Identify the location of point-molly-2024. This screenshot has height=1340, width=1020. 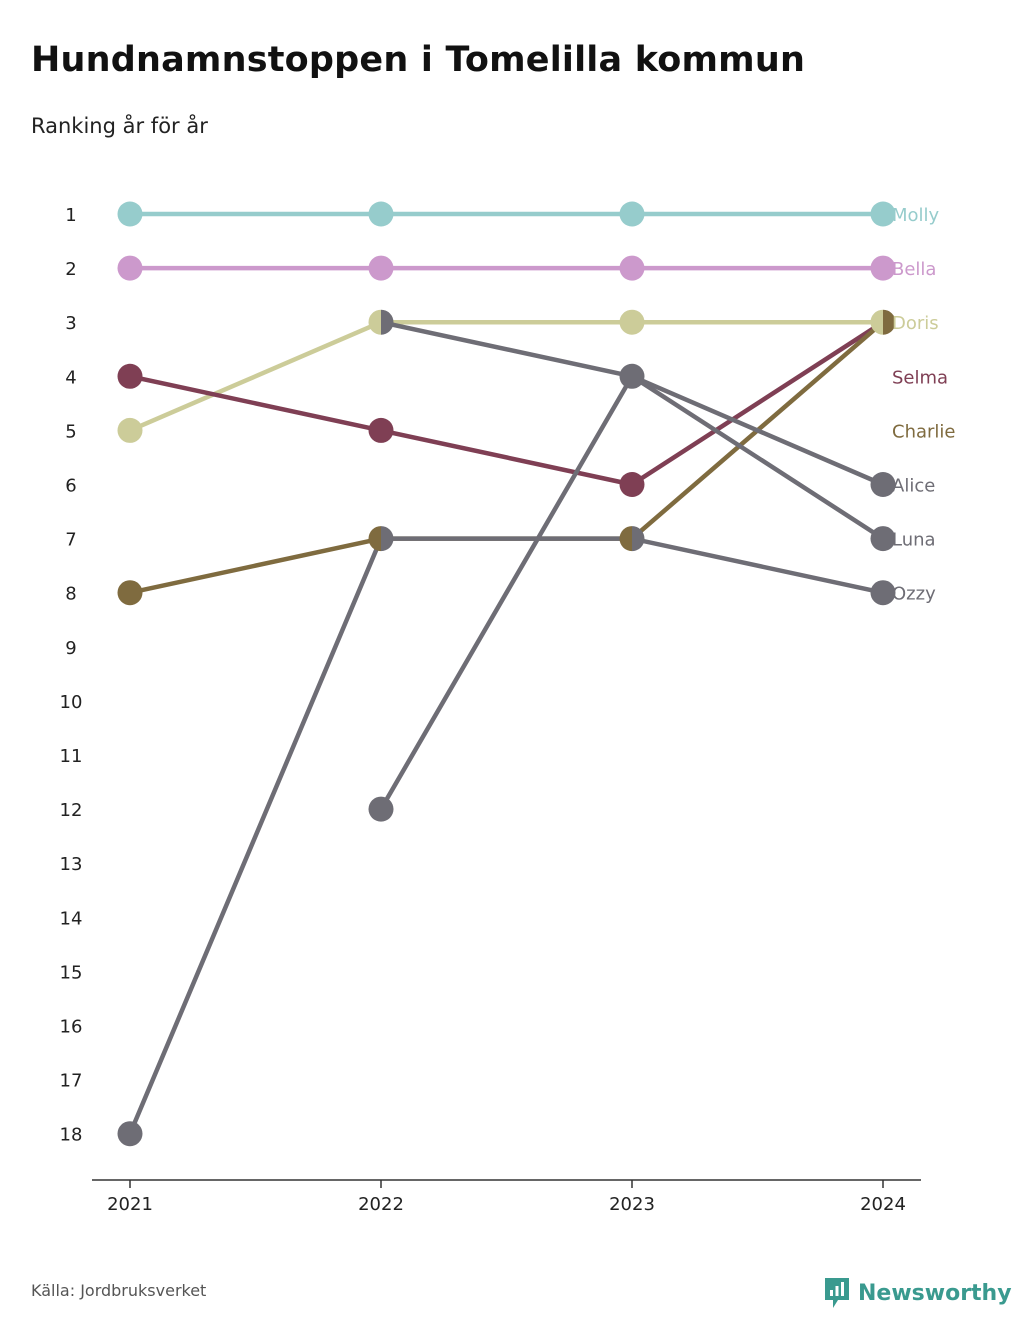
(883, 214).